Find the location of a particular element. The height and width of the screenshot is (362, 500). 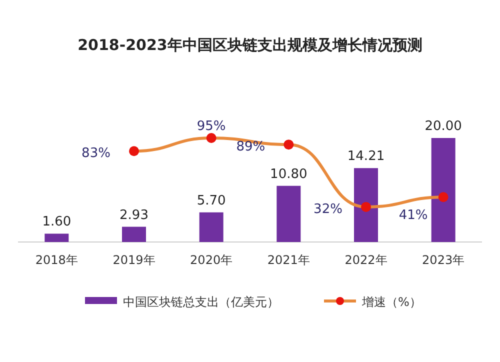

data-label: 2.93 is located at coordinates (134, 215).